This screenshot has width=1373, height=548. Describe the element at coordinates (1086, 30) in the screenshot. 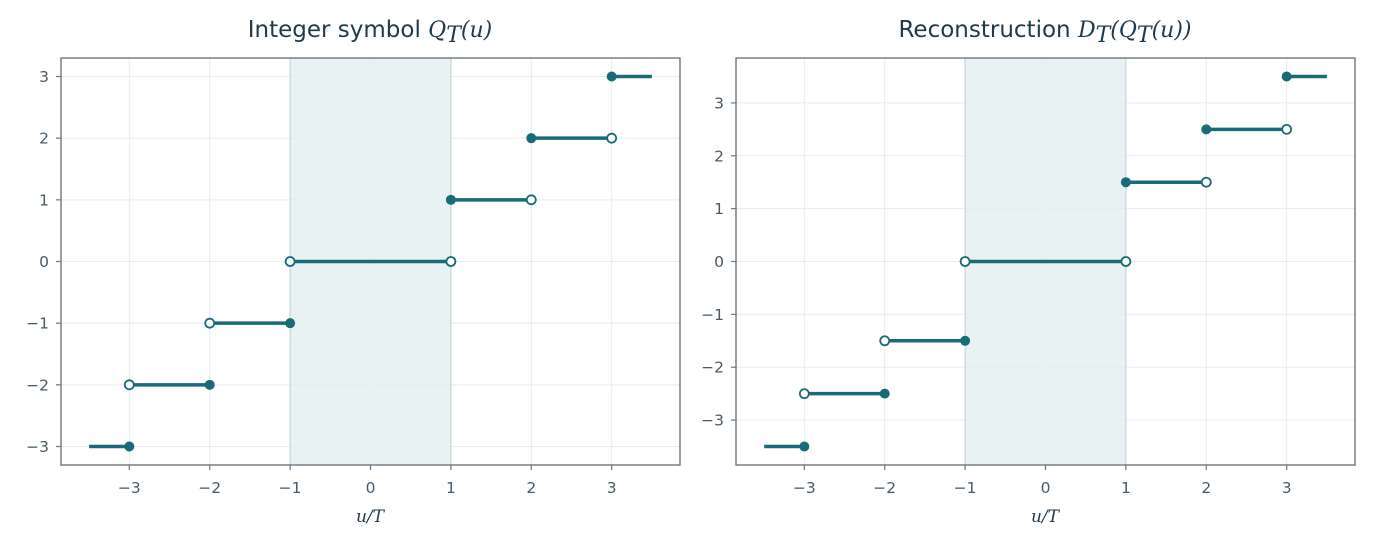

I see `chart-title-math: D` at that location.